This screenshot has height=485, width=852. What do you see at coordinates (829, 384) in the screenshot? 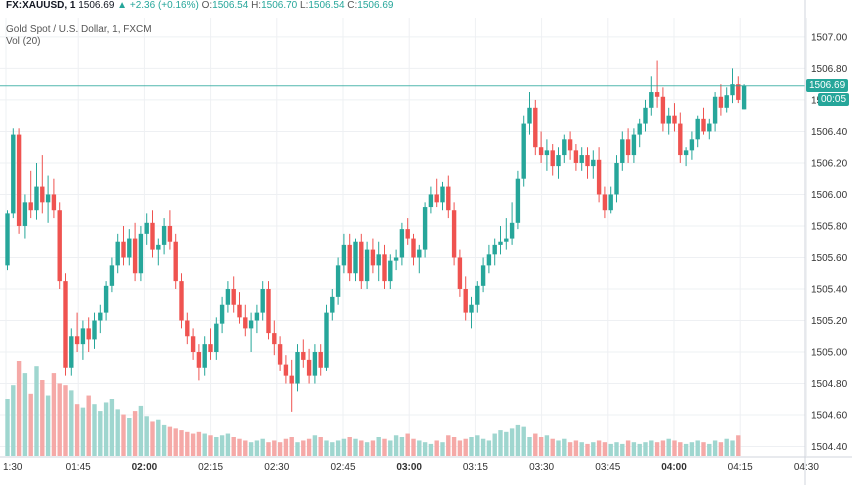
I see `y-tick-label: 1504.80` at bounding box center [829, 384].